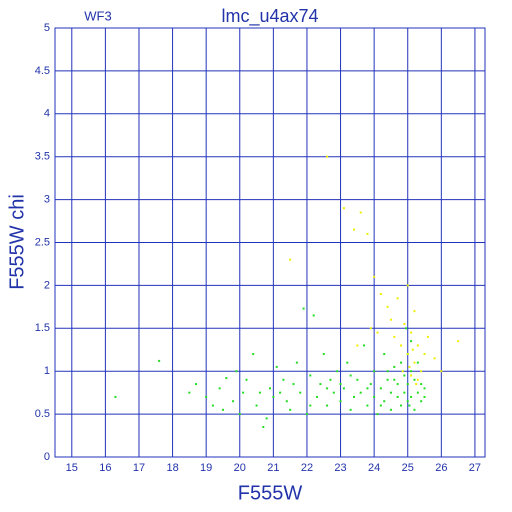 Image resolution: width=512 pixels, height=512 pixels. Describe the element at coordinates (42, 157) in the screenshot. I see `y-tick-label: 3.5` at that location.